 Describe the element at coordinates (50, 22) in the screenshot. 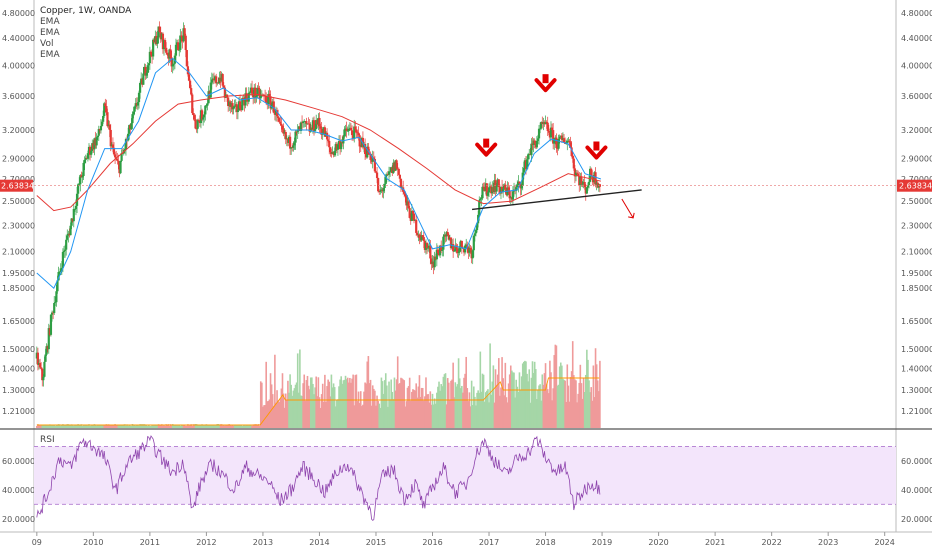

I see `indicator-ema-1: EMA` at that location.